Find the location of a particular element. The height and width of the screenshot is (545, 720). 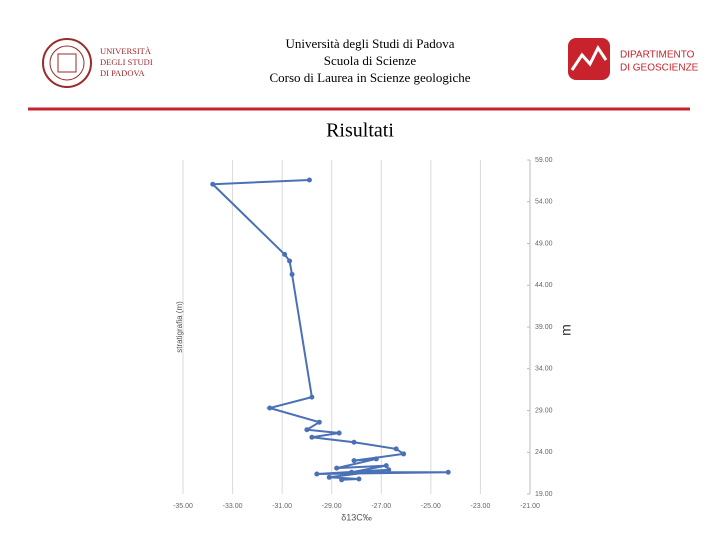

y-tick-label: 49.00 is located at coordinates (544, 243).